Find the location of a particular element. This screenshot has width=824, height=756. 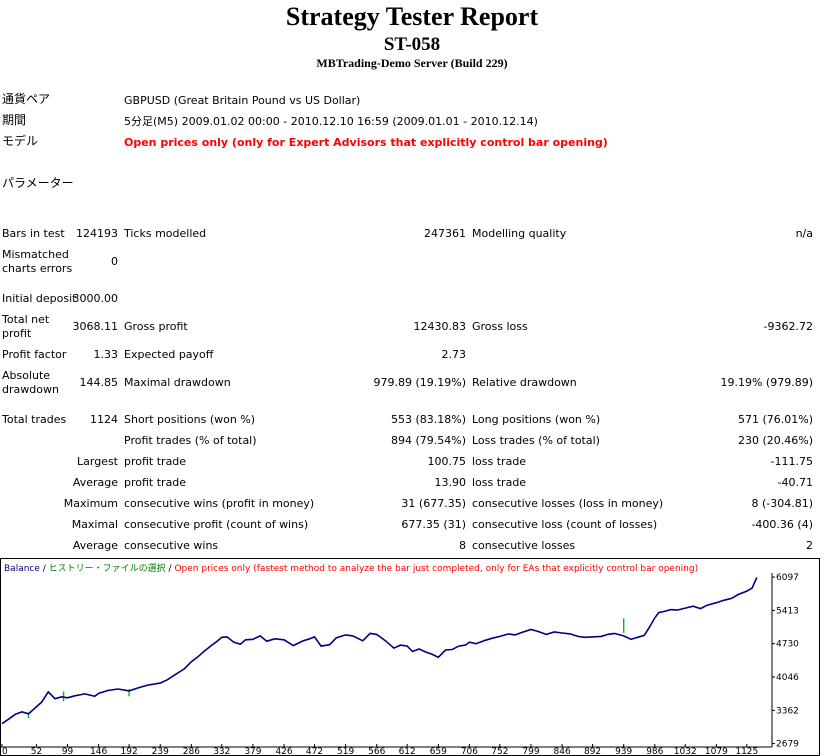

legend-sep-1: / is located at coordinates (44, 569).